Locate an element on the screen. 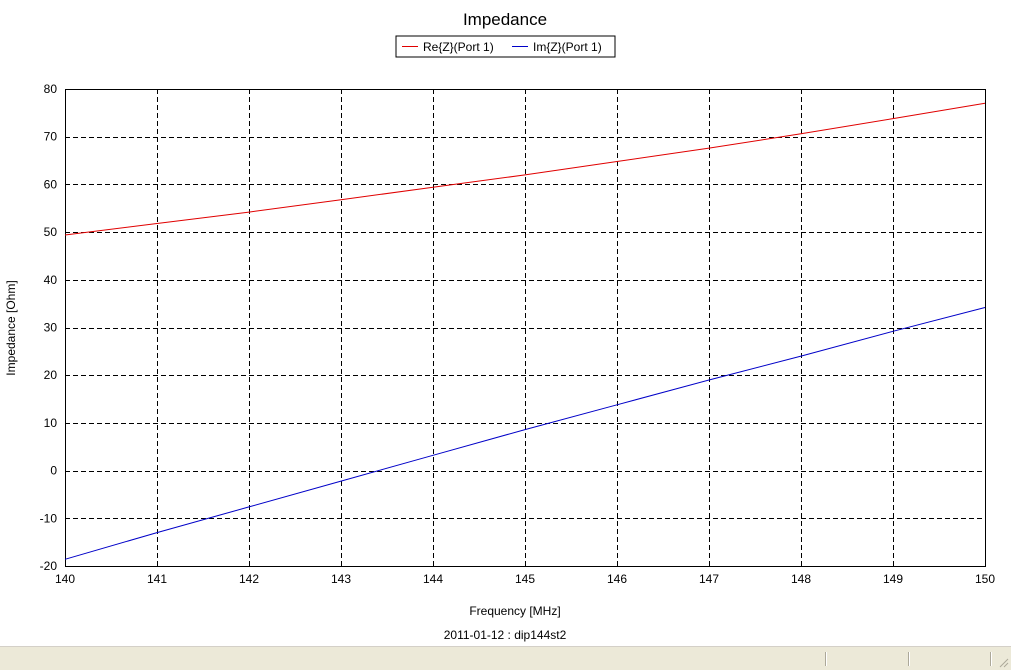  y-tick-label: 60 is located at coordinates (51, 184).